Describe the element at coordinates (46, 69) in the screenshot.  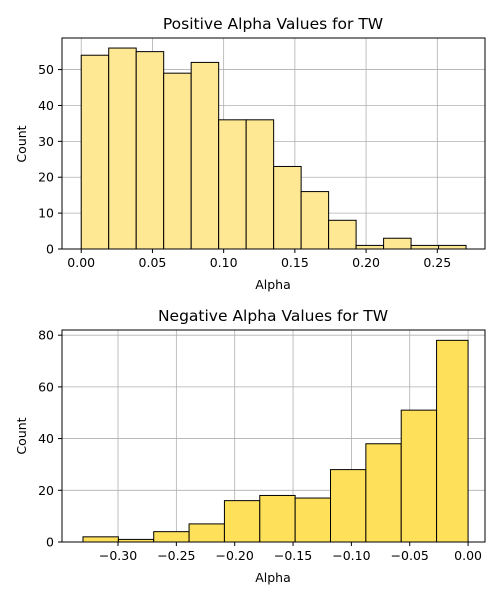
I see `y-tick-label: 50` at that location.